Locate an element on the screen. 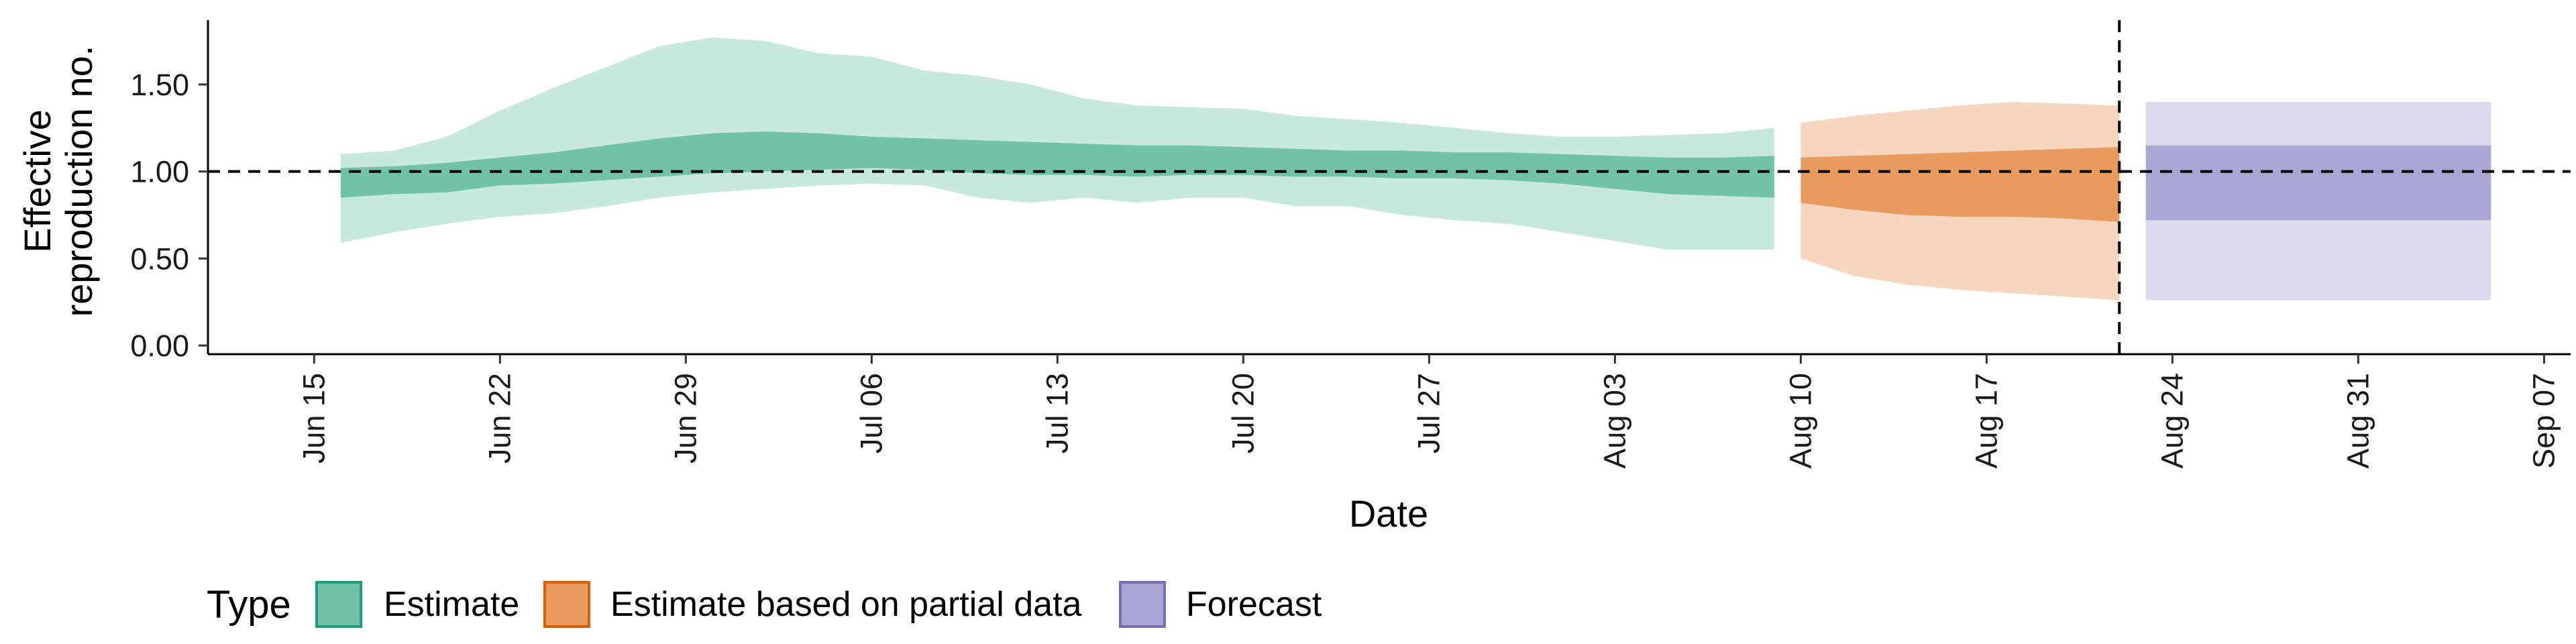  legend-title: Type is located at coordinates (249, 605).